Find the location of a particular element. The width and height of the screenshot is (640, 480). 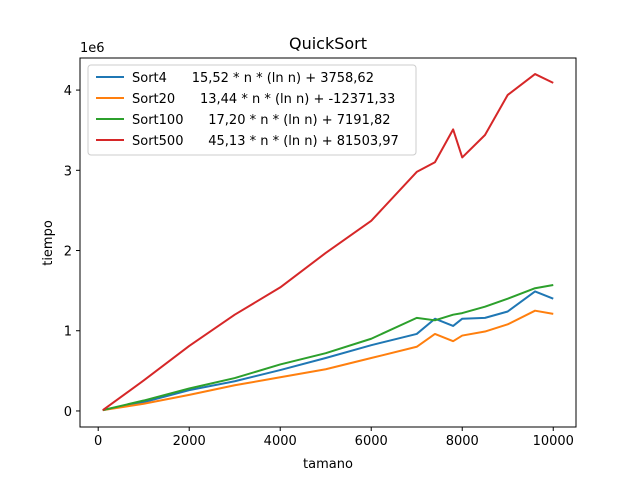

legend-label-sort4: Sort4 15,52 * n * (ln n) + 3758,62 is located at coordinates (253, 78).